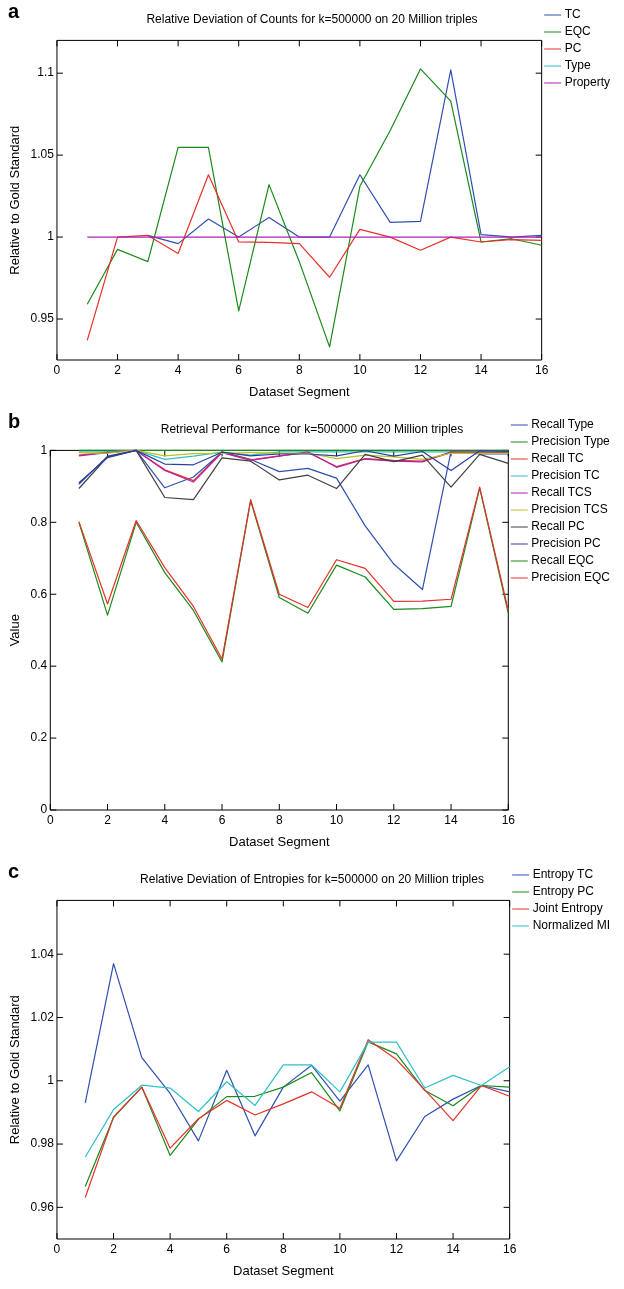 This screenshot has width=624, height=1289. Describe the element at coordinates (566, 475) in the screenshot. I see `legend-label: Precision TC` at that location.